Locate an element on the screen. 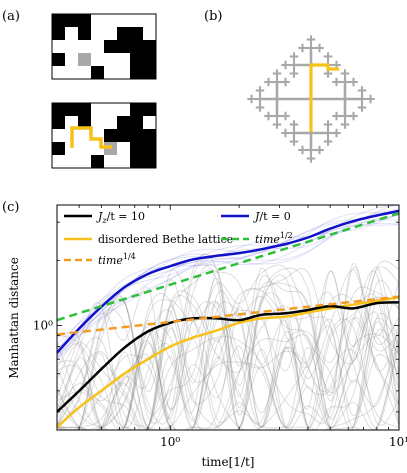 Image resolution: width=407 pixels, height=473 pixels. lattice-border is located at coordinates (104, 135).